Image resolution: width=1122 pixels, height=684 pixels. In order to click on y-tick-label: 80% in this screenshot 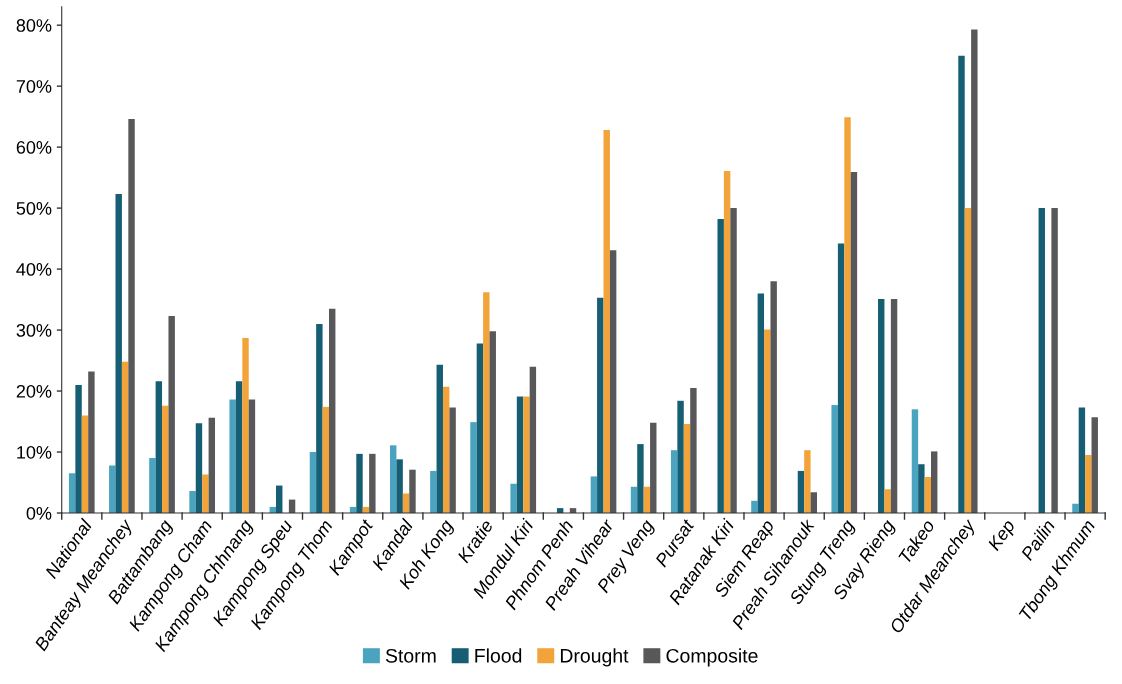, I will do `click(34, 25)`.